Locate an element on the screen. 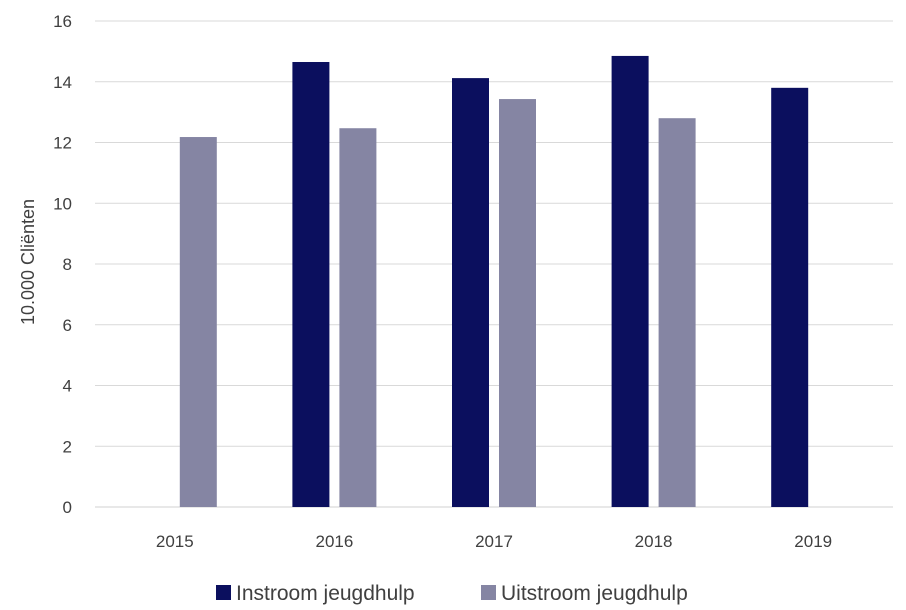  x-tick-label: 2019 is located at coordinates (813, 541).